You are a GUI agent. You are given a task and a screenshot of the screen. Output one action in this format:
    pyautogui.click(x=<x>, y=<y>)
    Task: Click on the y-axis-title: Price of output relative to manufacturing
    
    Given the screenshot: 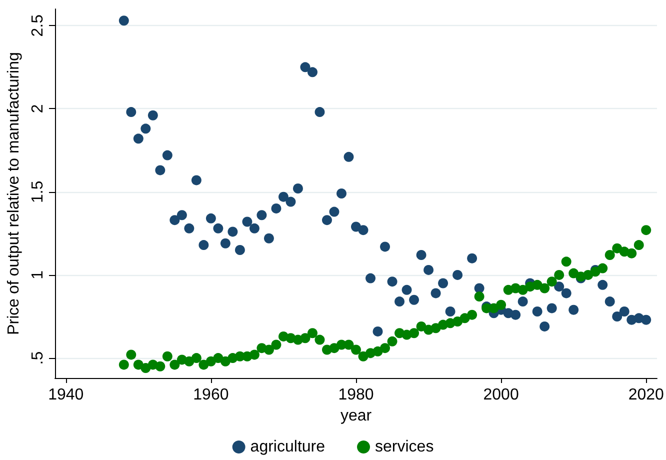 What is the action you would take?
    pyautogui.click(x=14, y=193)
    